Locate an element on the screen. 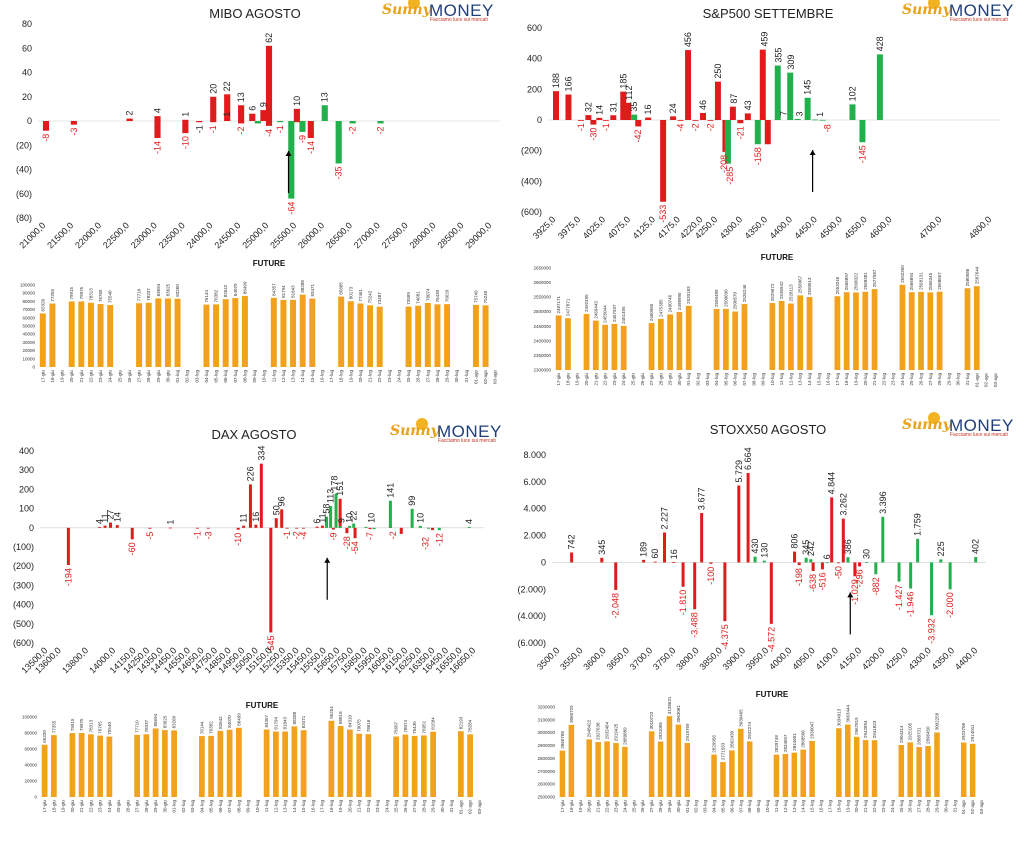  future-x-tick: 10-lug is located at coordinates (767, 806).